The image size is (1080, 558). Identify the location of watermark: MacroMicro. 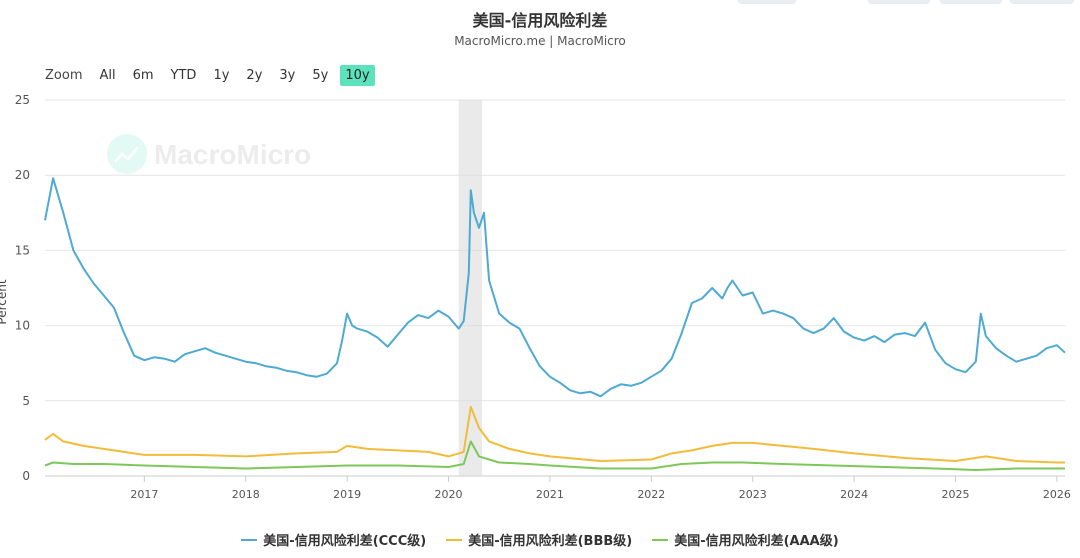
(209, 154).